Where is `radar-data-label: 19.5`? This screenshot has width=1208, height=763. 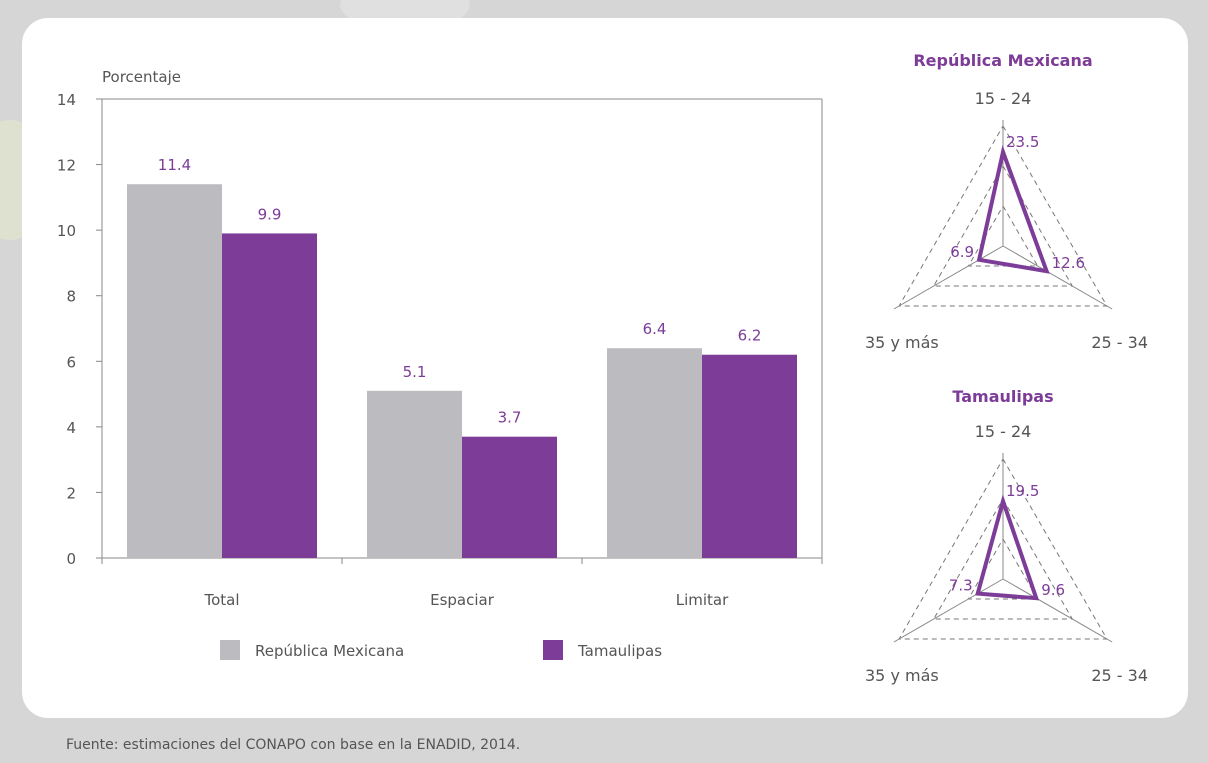 radar-data-label: 19.5 is located at coordinates (1022, 491).